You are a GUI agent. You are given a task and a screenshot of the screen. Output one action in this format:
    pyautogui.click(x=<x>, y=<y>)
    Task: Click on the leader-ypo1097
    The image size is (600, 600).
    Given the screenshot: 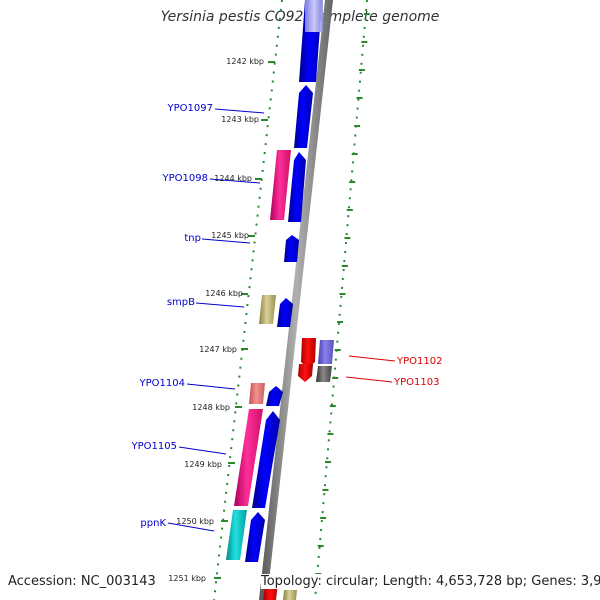 What is the action you would take?
    pyautogui.click(x=239, y=111)
    